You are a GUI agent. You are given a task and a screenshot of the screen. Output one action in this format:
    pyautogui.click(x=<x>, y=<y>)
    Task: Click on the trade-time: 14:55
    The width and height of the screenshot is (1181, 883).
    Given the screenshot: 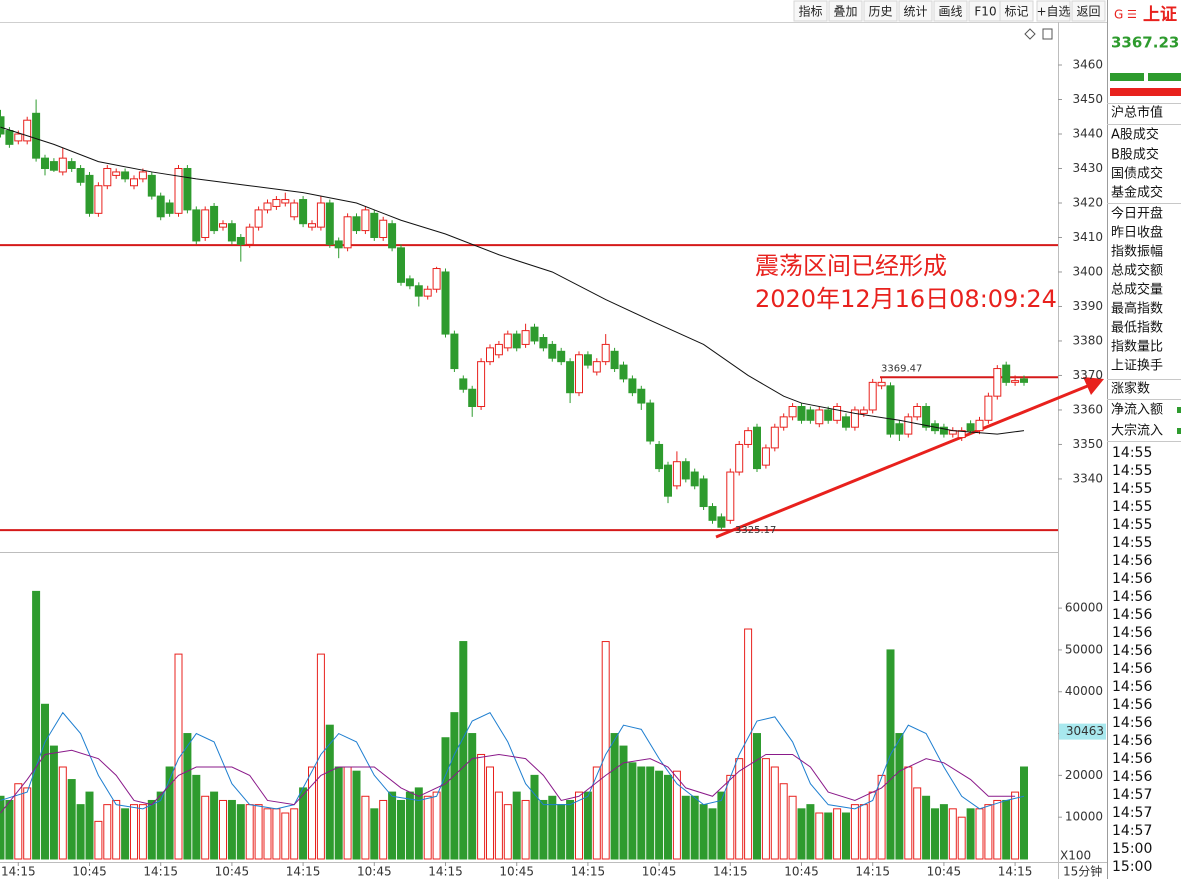 What is the action you would take?
    pyautogui.click(x=1132, y=453)
    